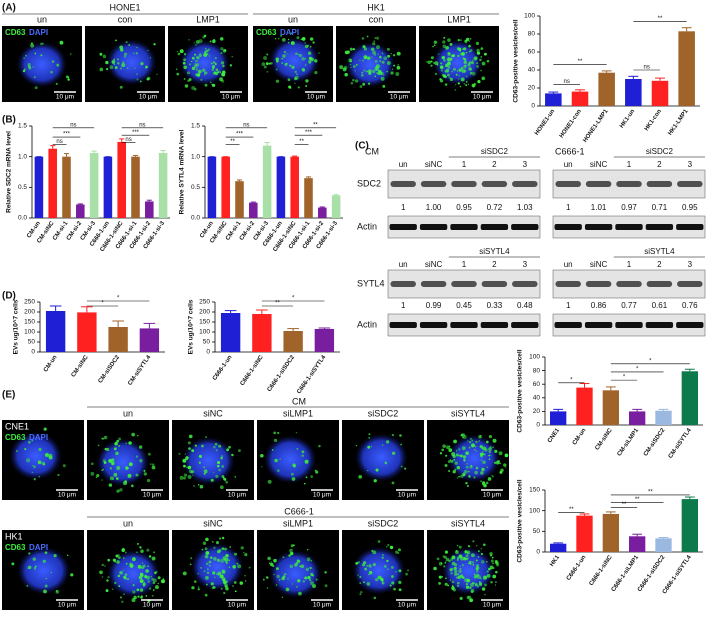 The image size is (709, 618). What do you see at coordinates (532, 52) in the screenshot?
I see `y-tick-label: 60` at bounding box center [532, 52].